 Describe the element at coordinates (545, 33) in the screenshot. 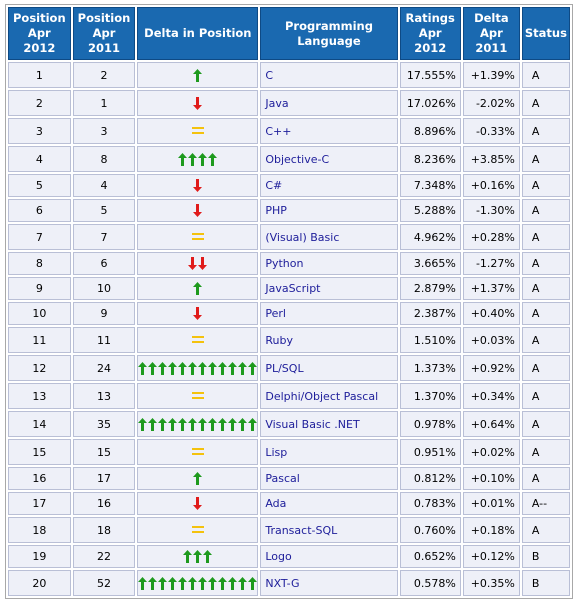

I see `header-status: Status` at that location.